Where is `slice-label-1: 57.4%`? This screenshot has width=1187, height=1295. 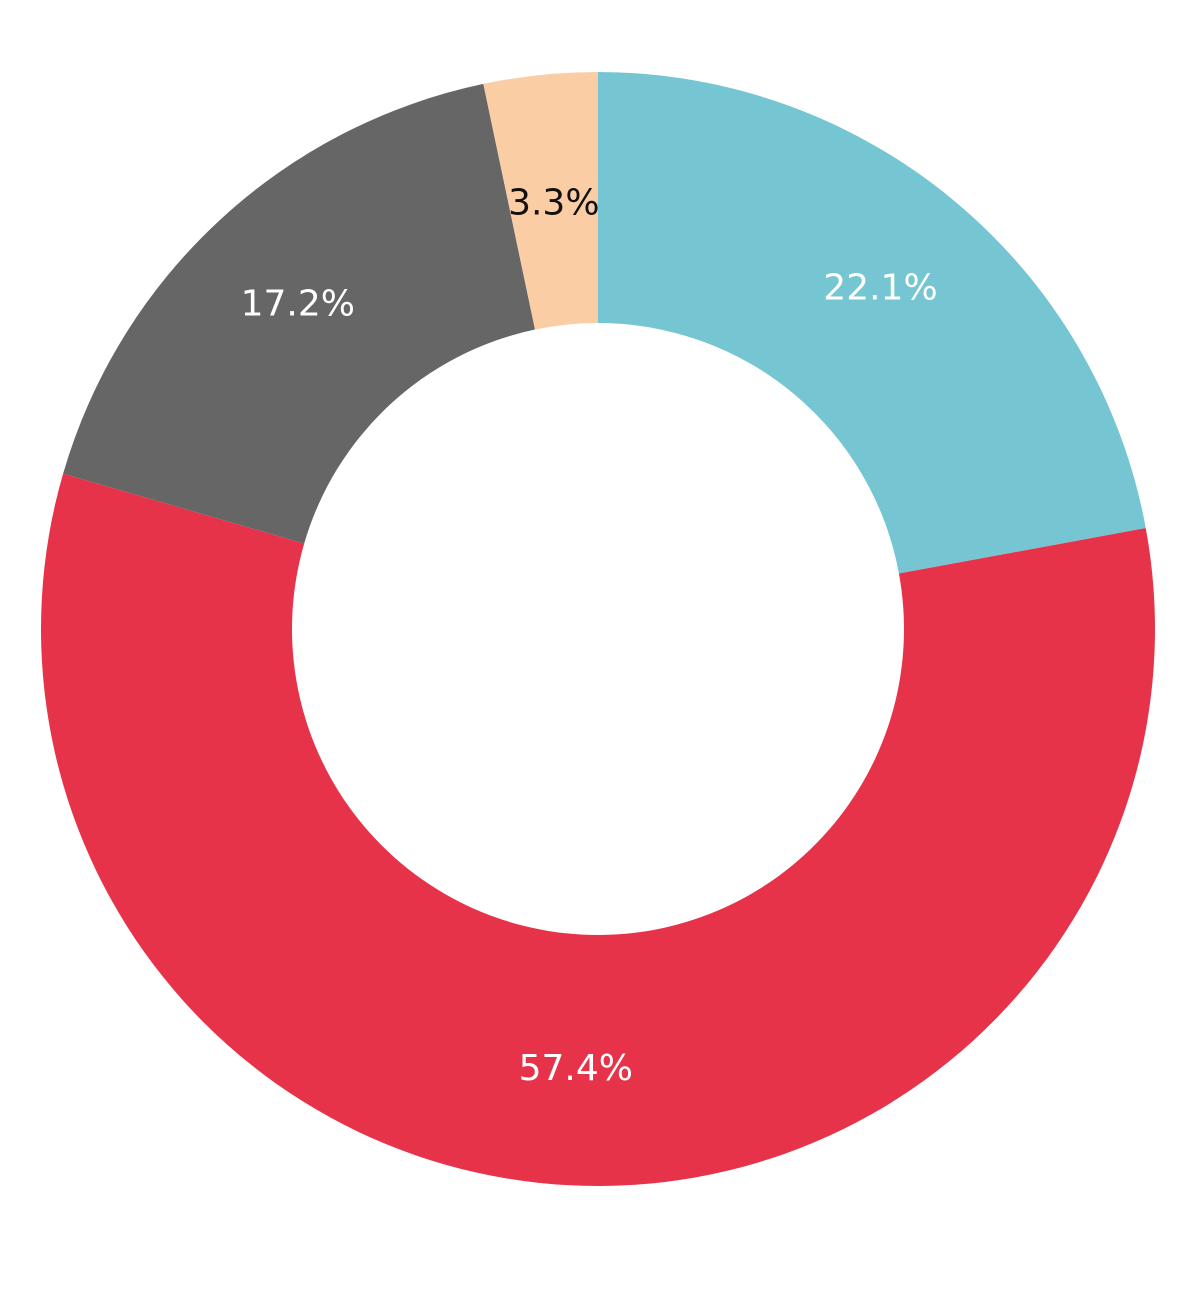 slice-label-1: 57.4% is located at coordinates (576, 1068).